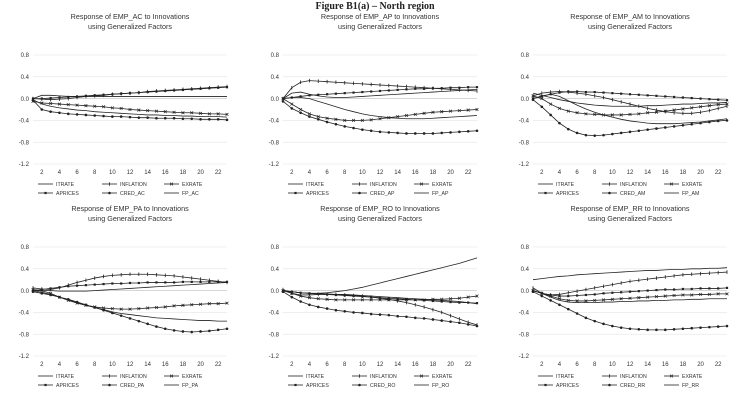 The image size is (750, 418). I want to click on series-cred-ro, so click(380, 309).